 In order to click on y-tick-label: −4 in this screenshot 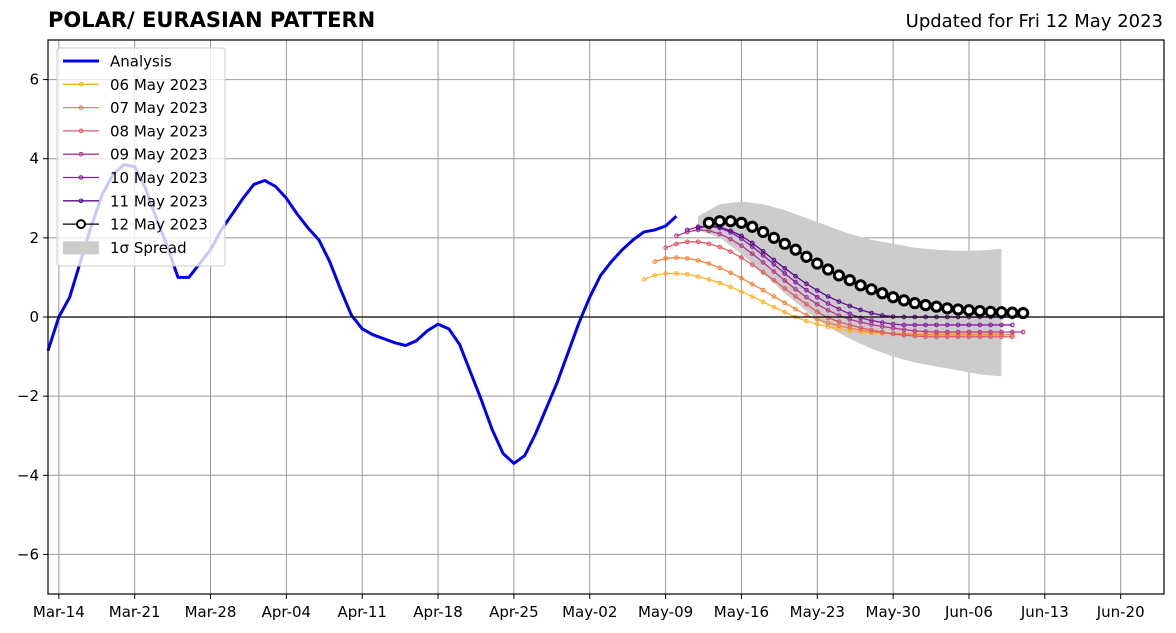, I will do `click(28, 475)`.